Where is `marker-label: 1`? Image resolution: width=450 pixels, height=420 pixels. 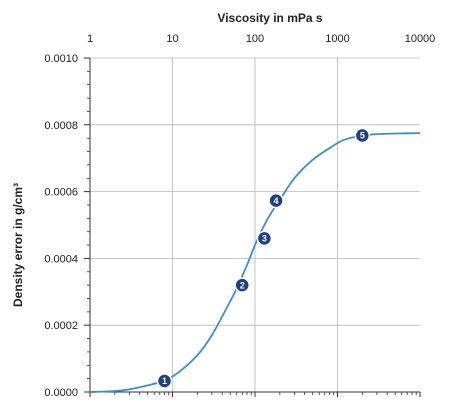
marker-label: 1 is located at coordinates (164, 381).